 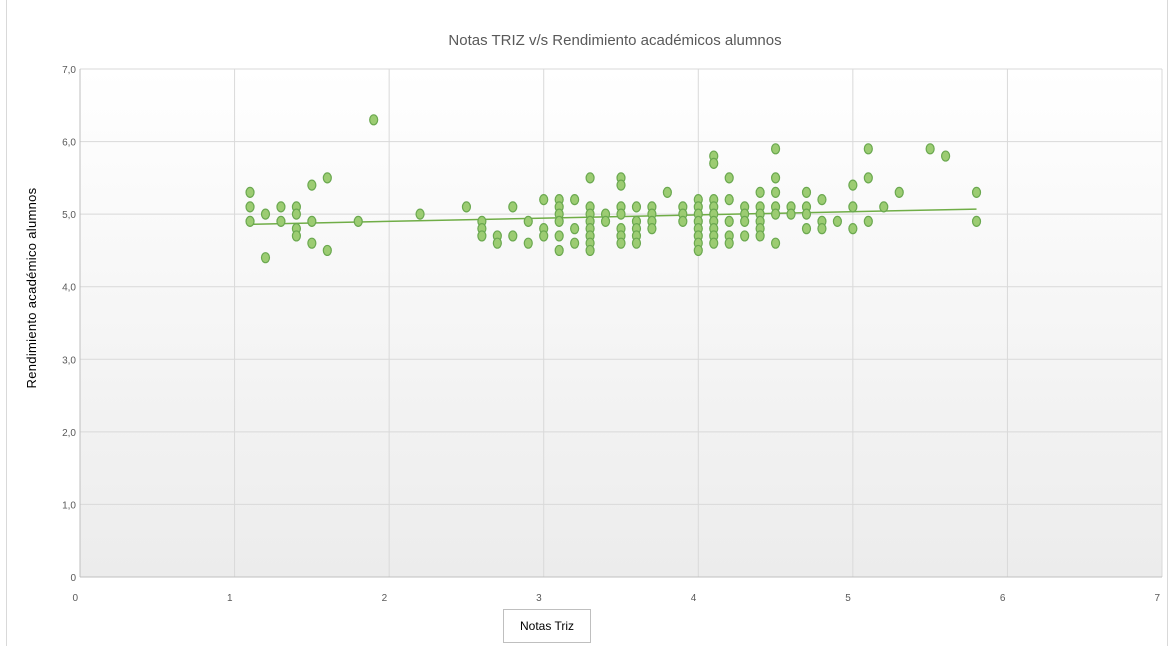 What do you see at coordinates (385, 598) in the screenshot?
I see `x-tick-label: 2` at bounding box center [385, 598].